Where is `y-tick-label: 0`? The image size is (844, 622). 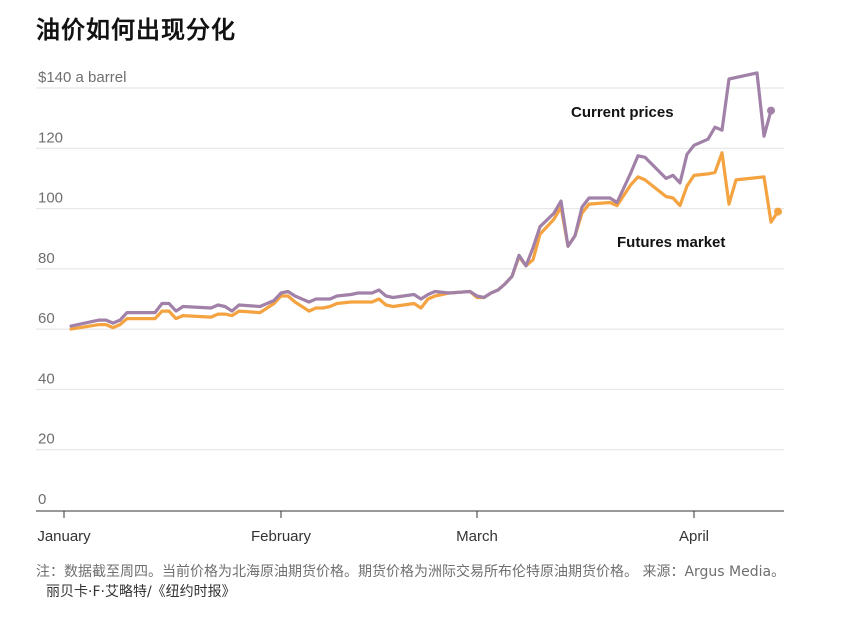 y-tick-label: 0 is located at coordinates (42, 499).